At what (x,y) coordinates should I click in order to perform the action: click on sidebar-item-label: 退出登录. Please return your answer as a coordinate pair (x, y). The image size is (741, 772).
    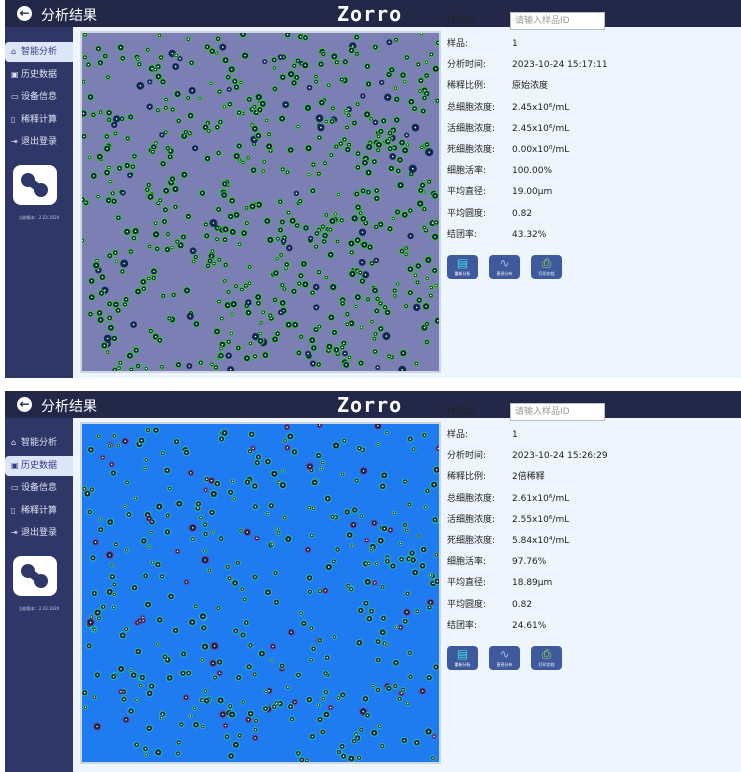
    Looking at the image, I should click on (39, 533).